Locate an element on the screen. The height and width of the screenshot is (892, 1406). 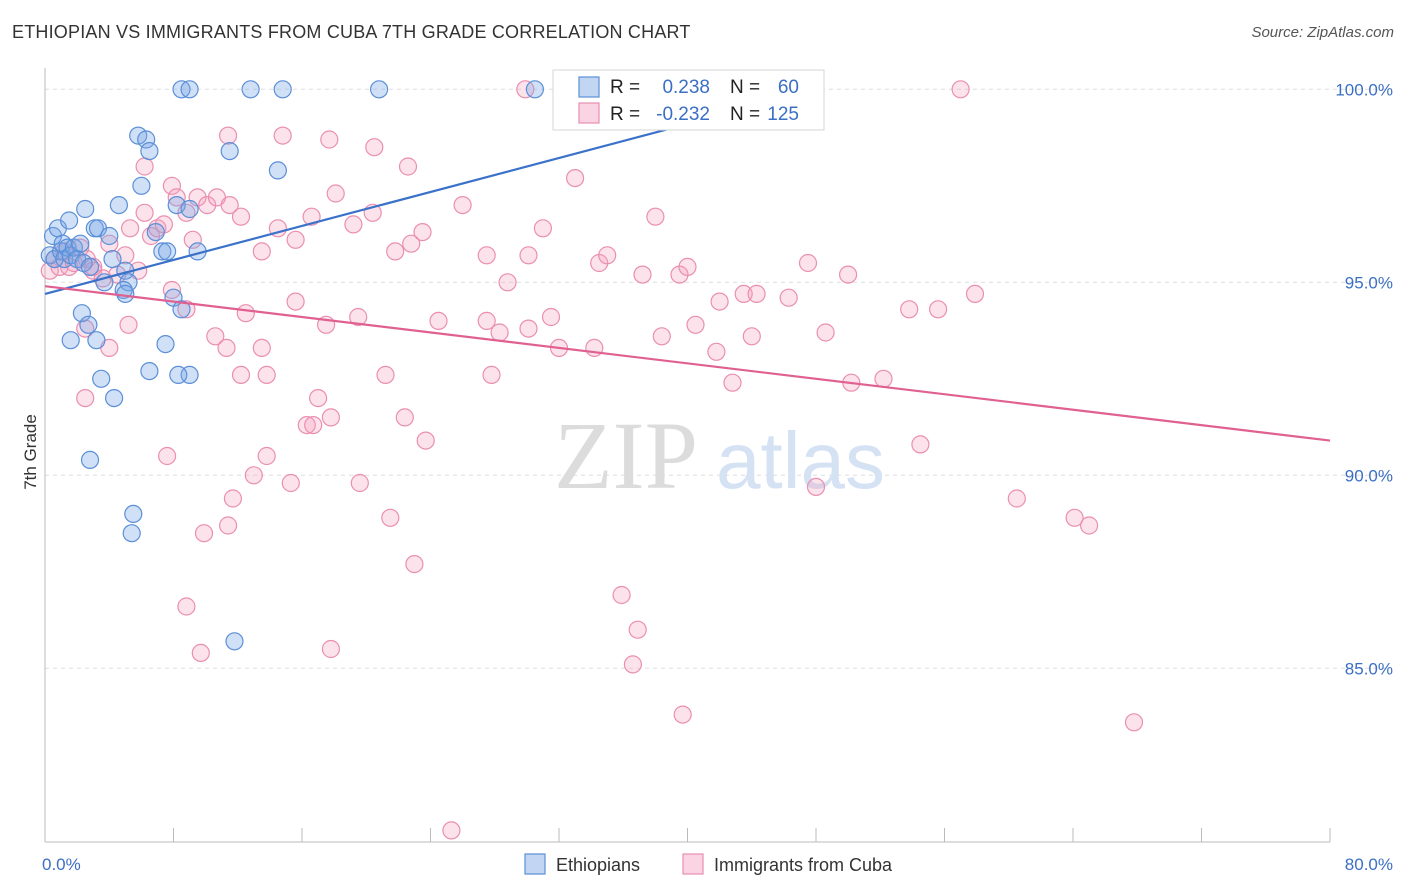
legend-r-value-1: 0.238 is located at coordinates (686, 87).